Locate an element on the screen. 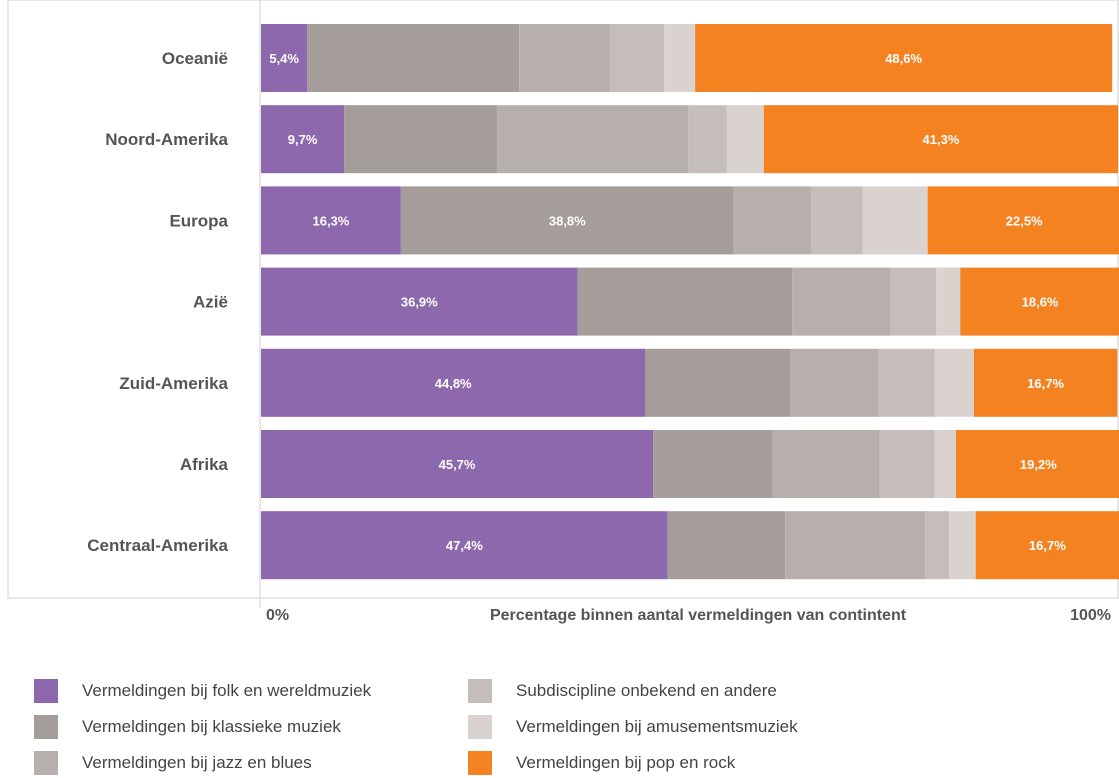  legend-item-klassiek: Vermeldingen bij klassieke muziek is located at coordinates (187, 727).